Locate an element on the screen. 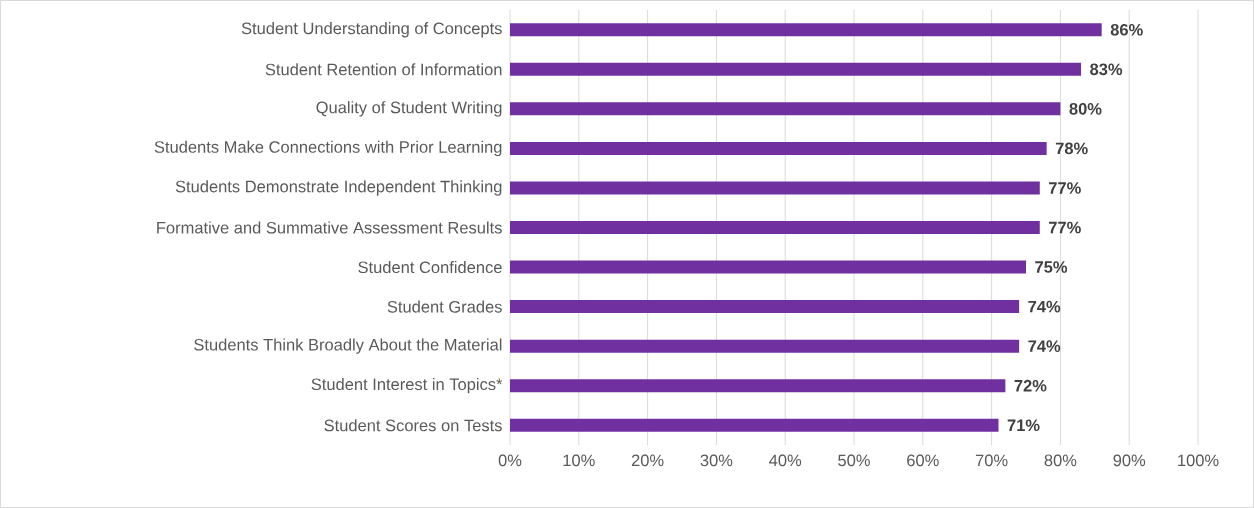  x-tick-label: 0% is located at coordinates (510, 460).